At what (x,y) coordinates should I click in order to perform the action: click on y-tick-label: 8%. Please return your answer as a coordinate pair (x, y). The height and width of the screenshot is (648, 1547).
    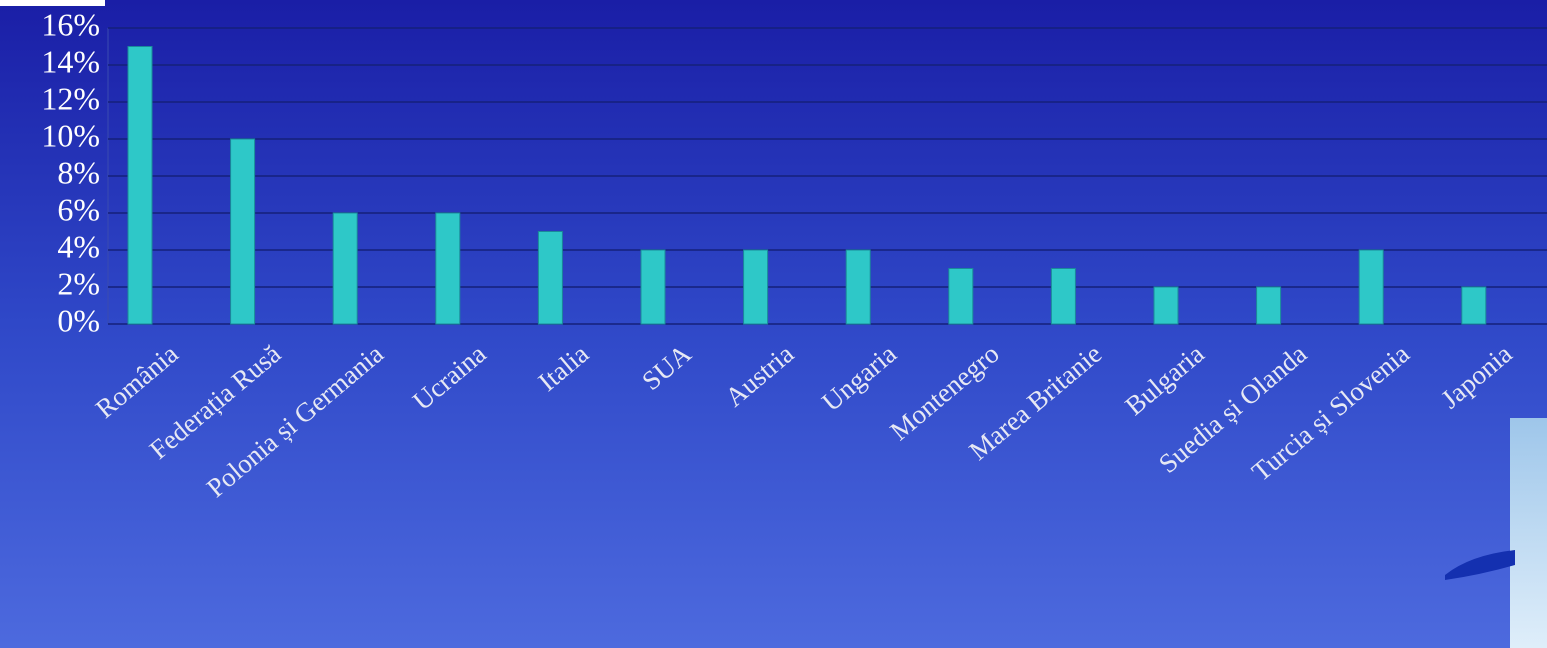
    Looking at the image, I should click on (78, 172).